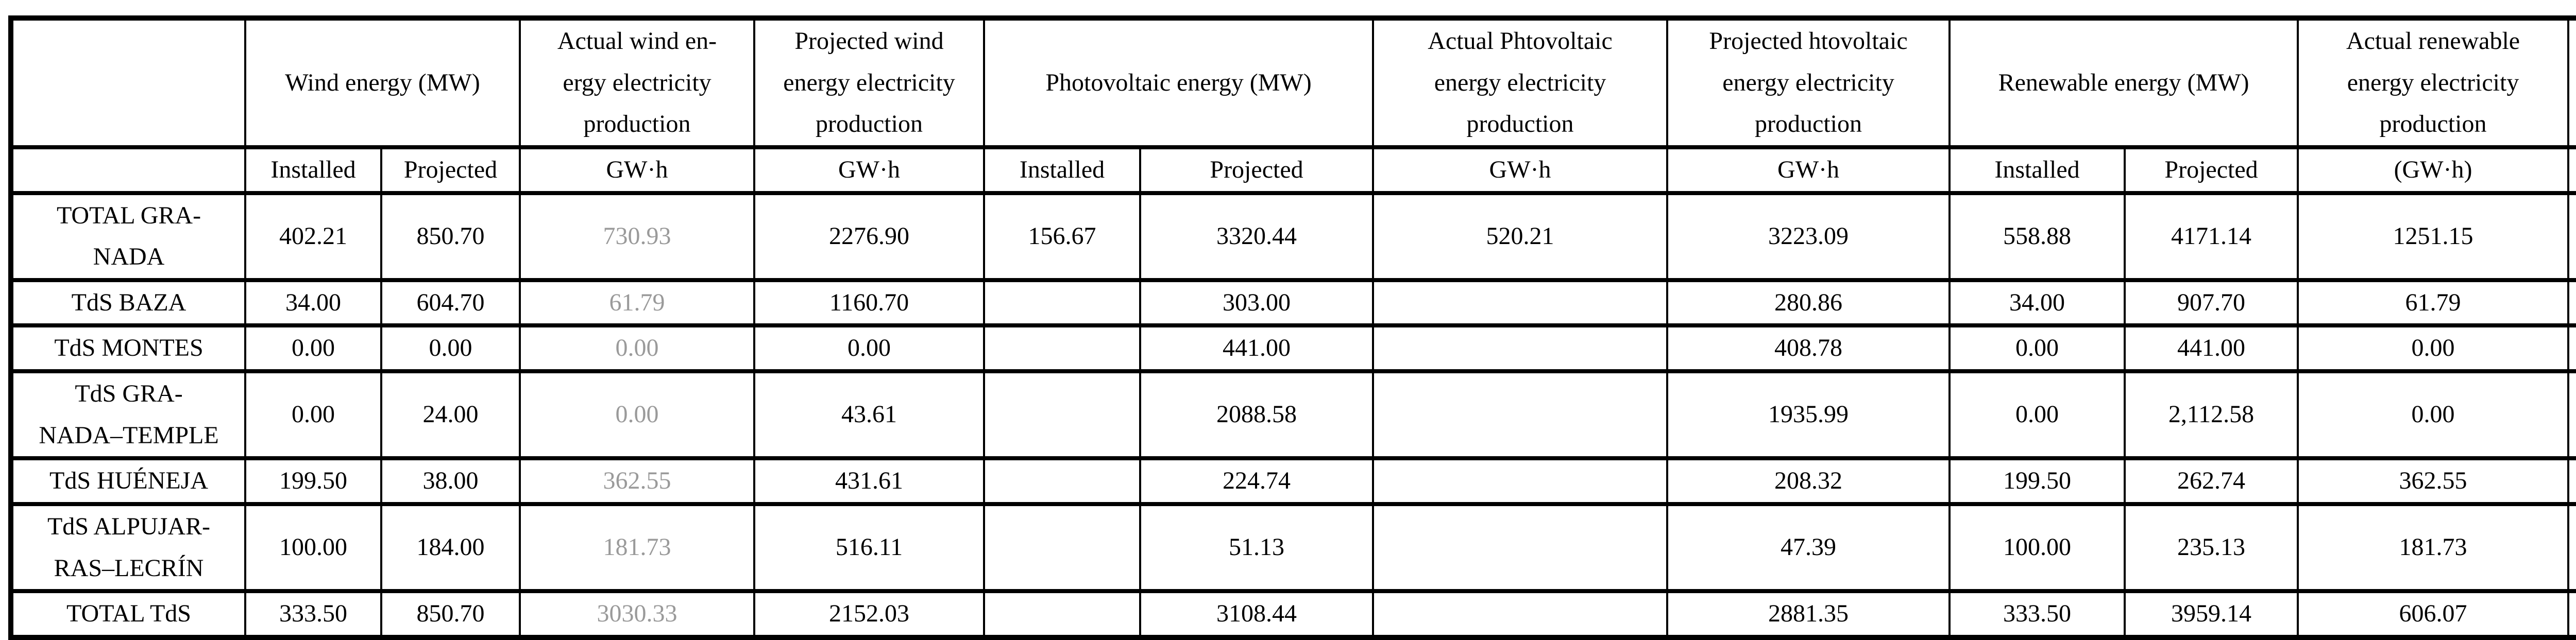  I want to click on column-group-header: Renewable energy (MW), so click(2123, 82).